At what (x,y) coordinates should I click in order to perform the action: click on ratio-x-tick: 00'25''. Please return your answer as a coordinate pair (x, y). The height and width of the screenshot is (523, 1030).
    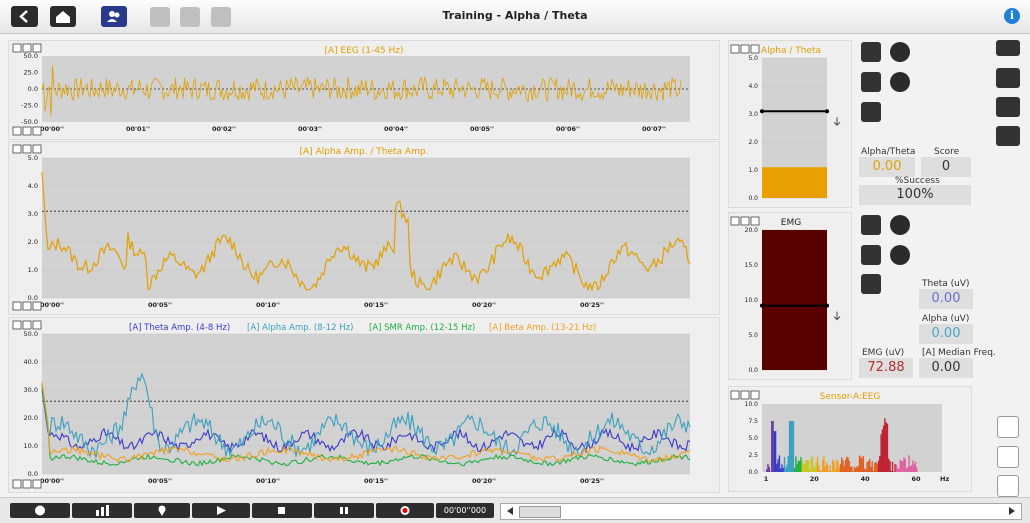
    Looking at the image, I should click on (592, 305).